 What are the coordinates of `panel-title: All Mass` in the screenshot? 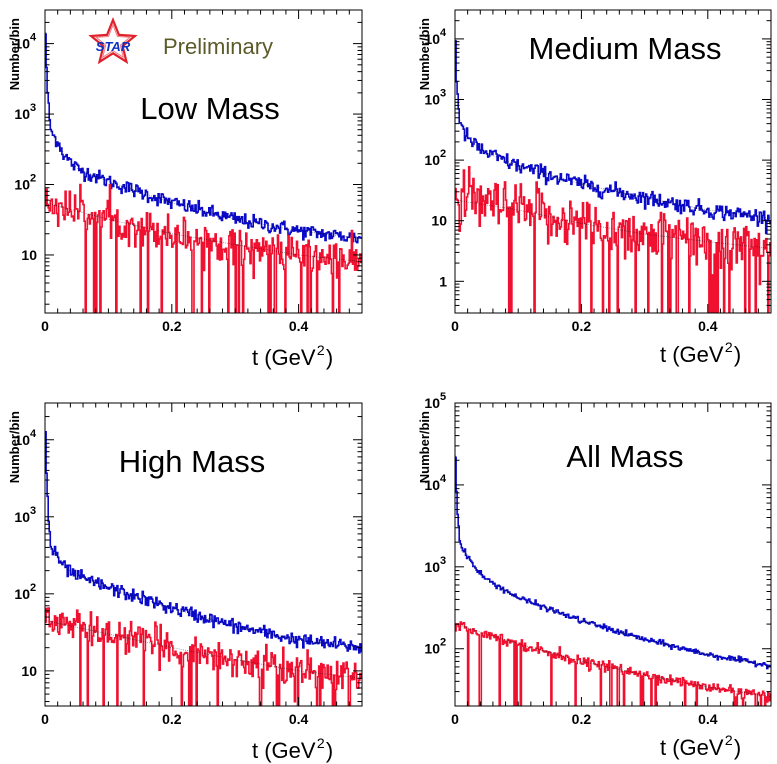 It's located at (624, 456).